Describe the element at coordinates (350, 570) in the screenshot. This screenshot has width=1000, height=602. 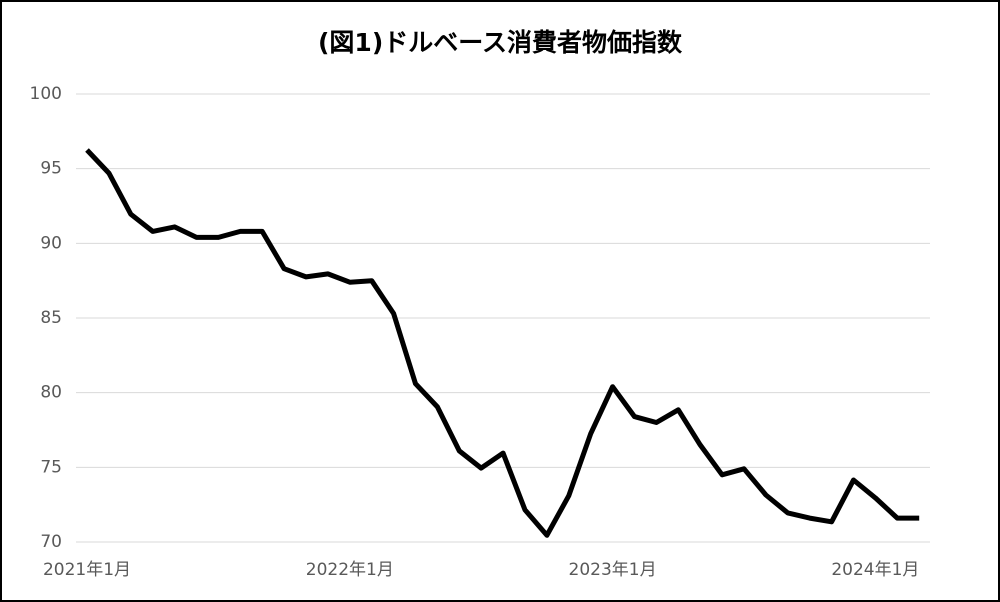
I see `x-tick-label: 2022年1月` at that location.